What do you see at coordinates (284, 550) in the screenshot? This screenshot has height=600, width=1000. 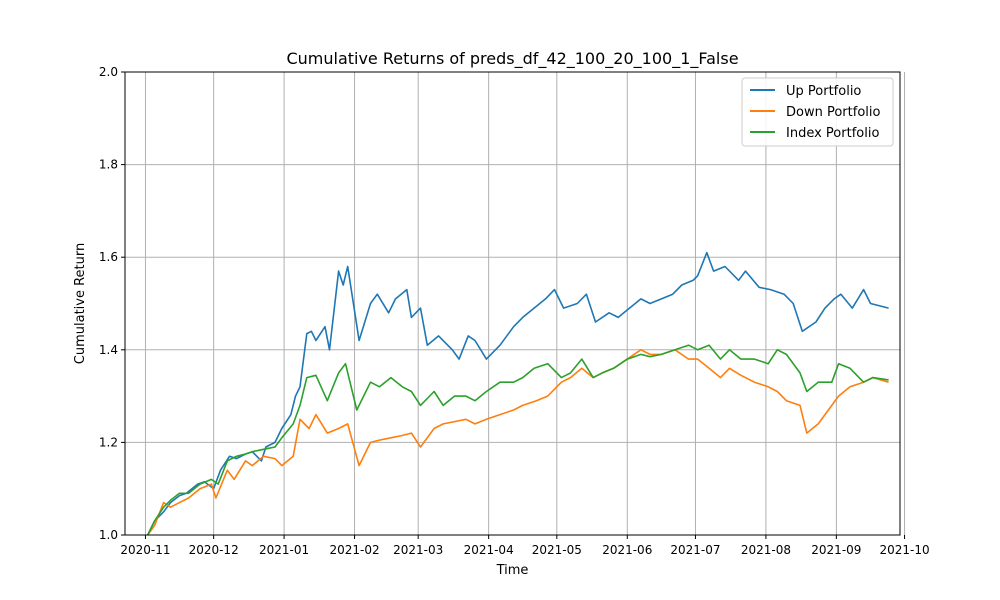 I see `x-tick-label: 2021-01` at bounding box center [284, 550].